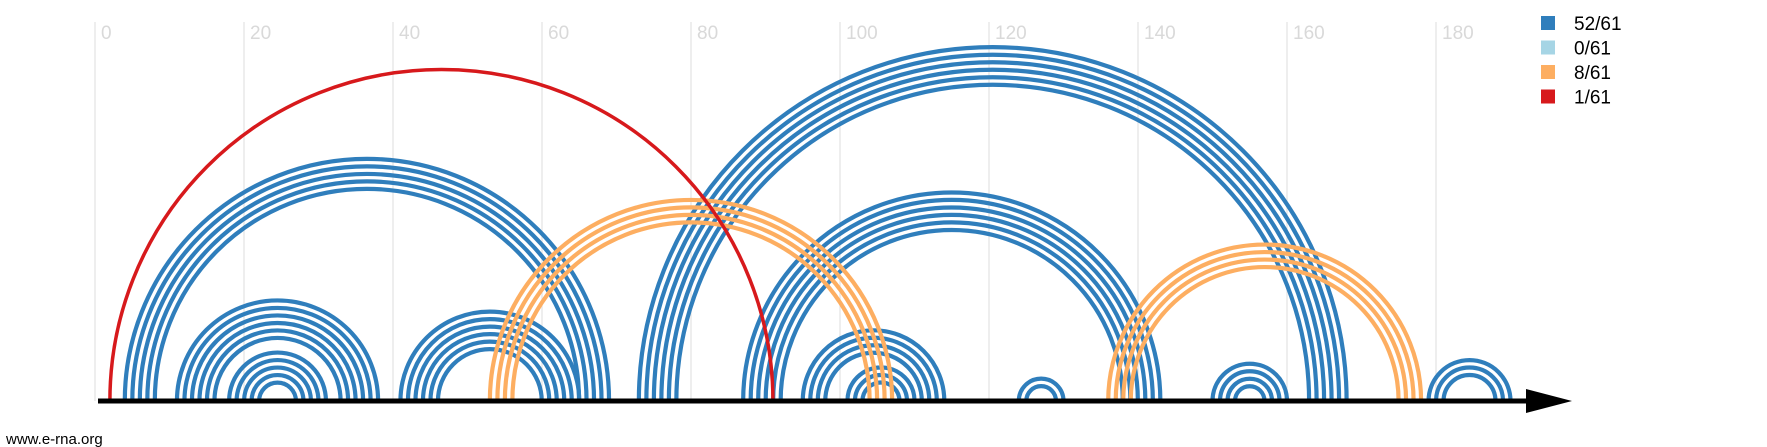  I want to click on legend-label-2: 8/61, so click(1592, 73).